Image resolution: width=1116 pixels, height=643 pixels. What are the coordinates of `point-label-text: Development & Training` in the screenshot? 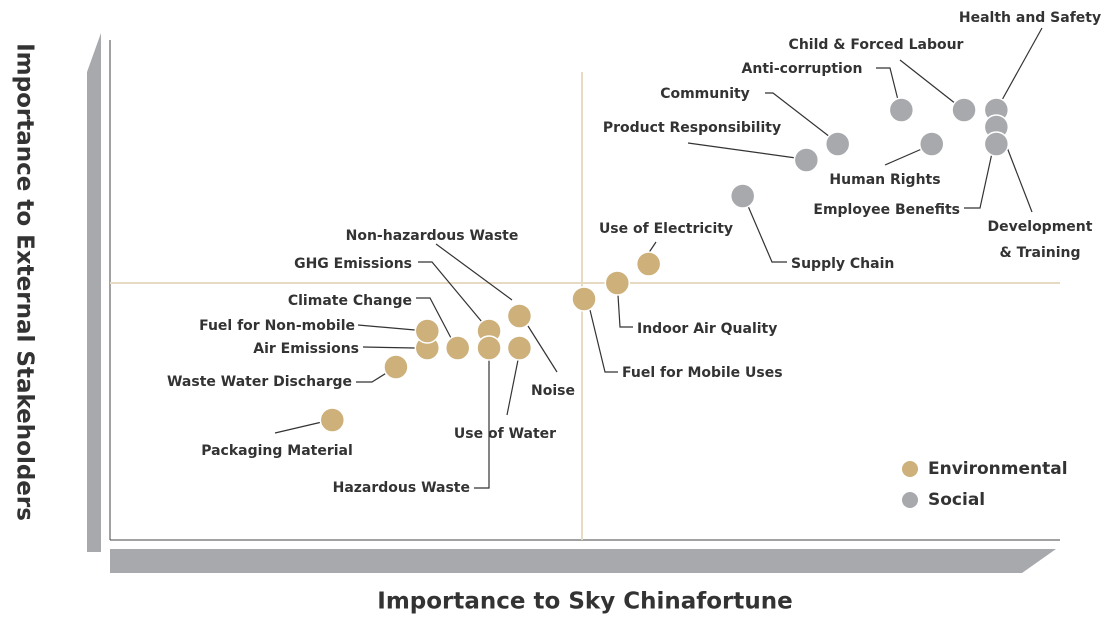 It's located at (1040, 240).